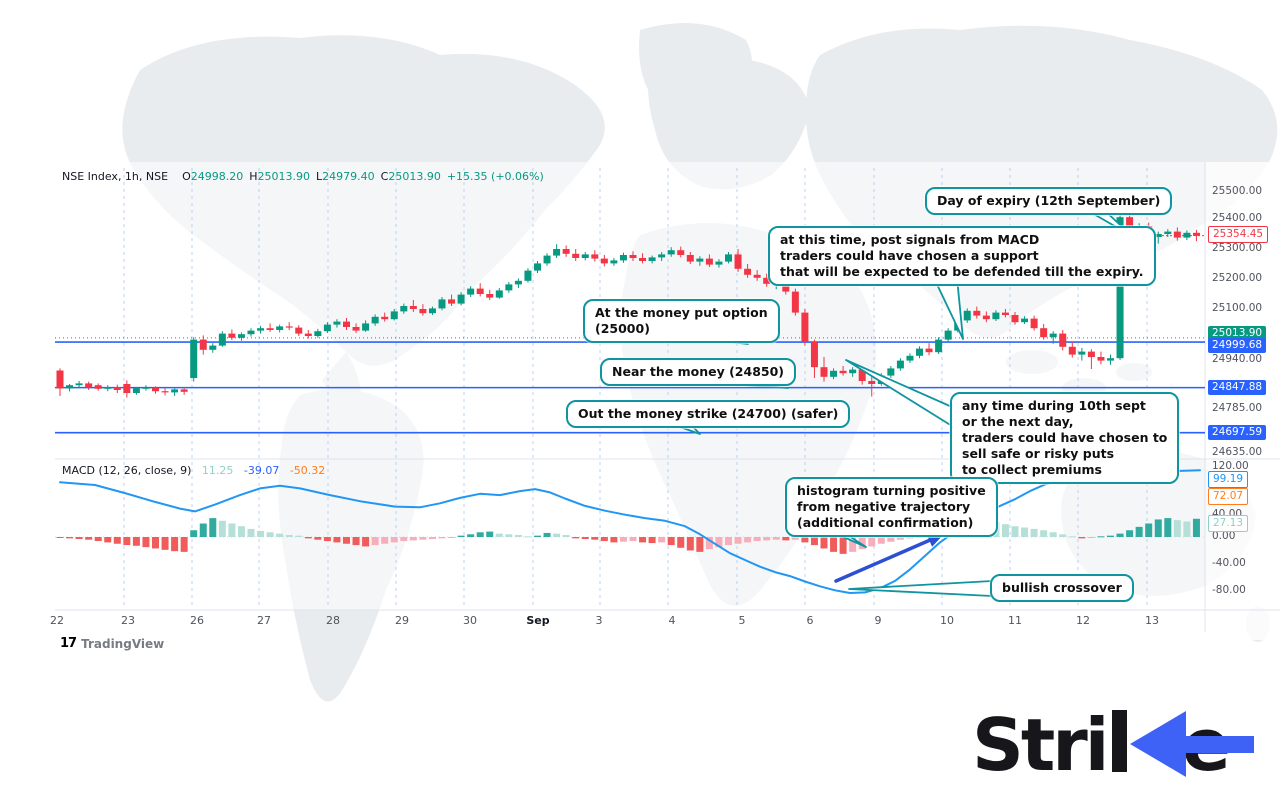  I want to click on callout-at-the-money: At the money put option (25000), so click(681, 321).